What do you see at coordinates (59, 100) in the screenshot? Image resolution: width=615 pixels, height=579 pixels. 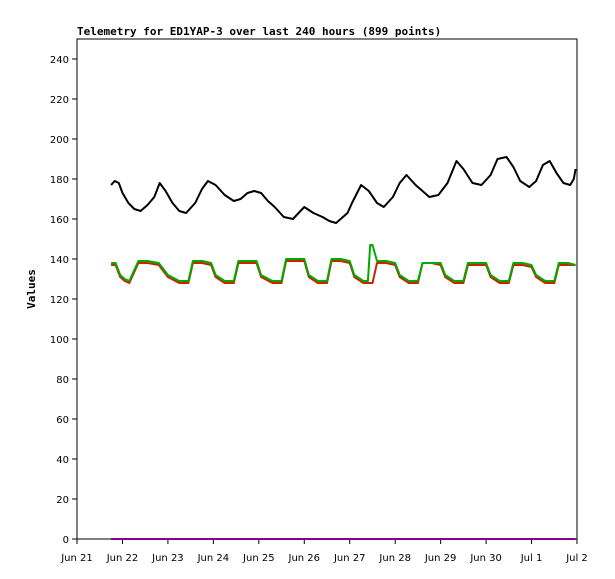 I see `y-tick-label: 220` at bounding box center [59, 100].